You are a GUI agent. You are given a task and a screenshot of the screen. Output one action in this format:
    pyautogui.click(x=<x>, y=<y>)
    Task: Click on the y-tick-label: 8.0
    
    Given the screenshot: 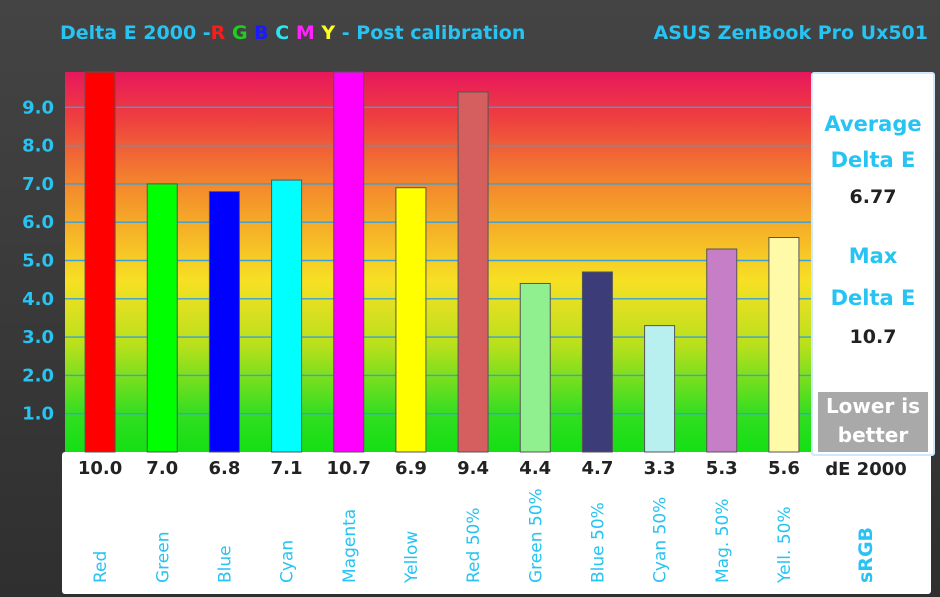 What is the action you would take?
    pyautogui.click(x=38, y=146)
    